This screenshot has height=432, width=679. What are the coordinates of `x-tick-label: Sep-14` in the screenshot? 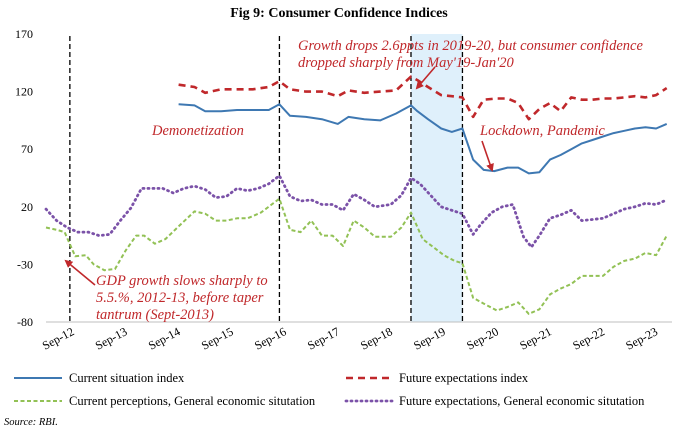 It's located at (164, 338).